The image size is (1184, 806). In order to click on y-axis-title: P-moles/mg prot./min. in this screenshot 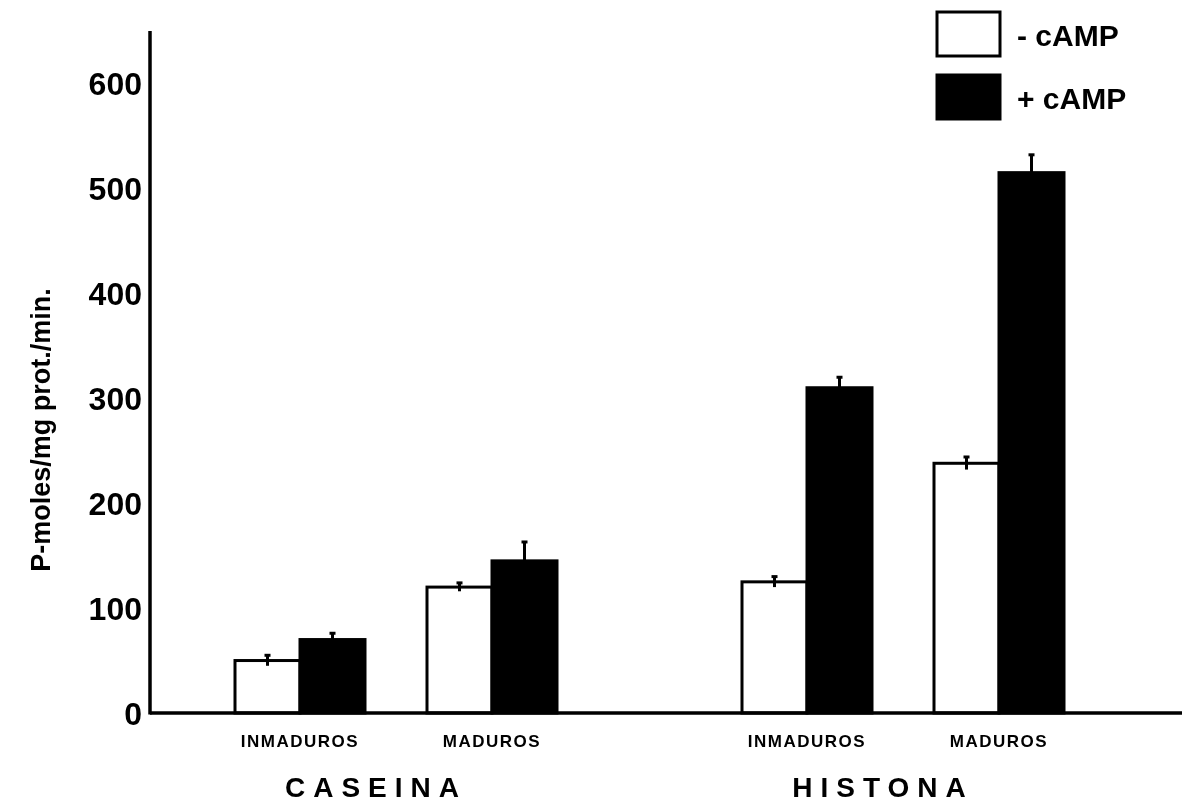, I will do `click(41, 430)`.